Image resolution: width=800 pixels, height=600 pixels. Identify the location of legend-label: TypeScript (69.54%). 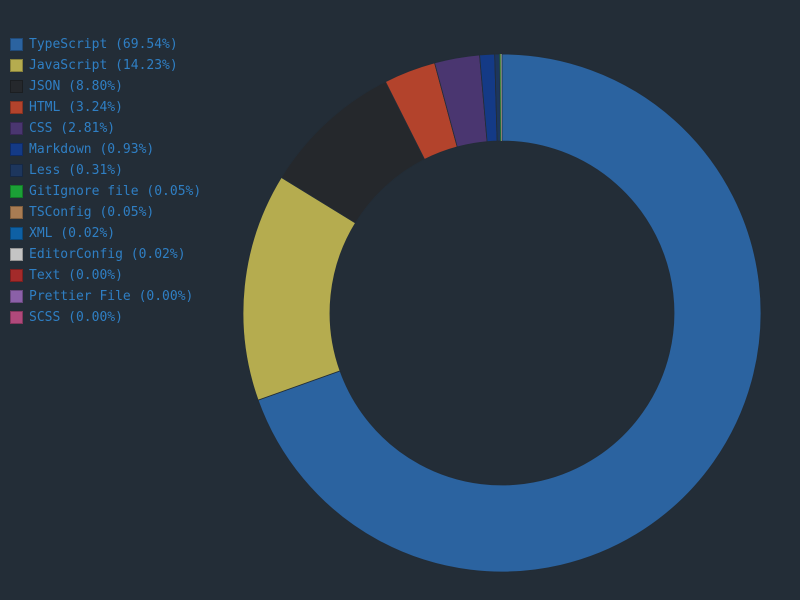
(103, 44).